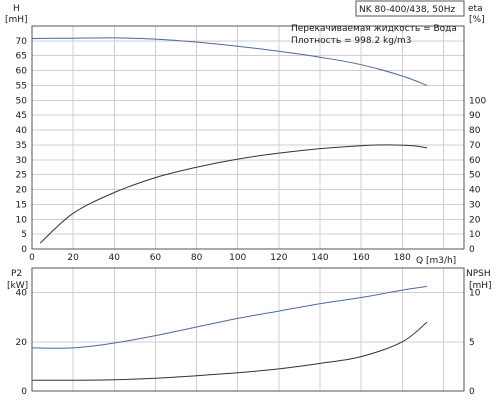  Describe the element at coordinates (16, 9) in the screenshot. I see `y-left-label-top: H` at that location.